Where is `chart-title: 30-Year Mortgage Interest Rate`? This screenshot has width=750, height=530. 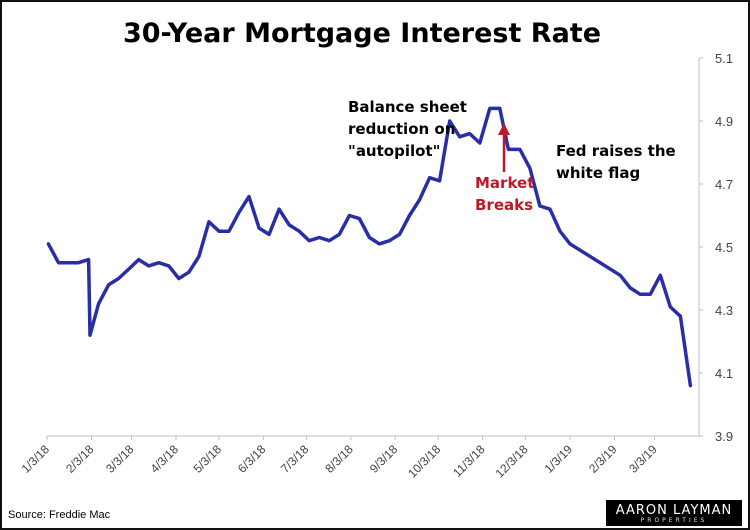
chart-title: 30-Year Mortgage Interest Rate is located at coordinates (362, 33).